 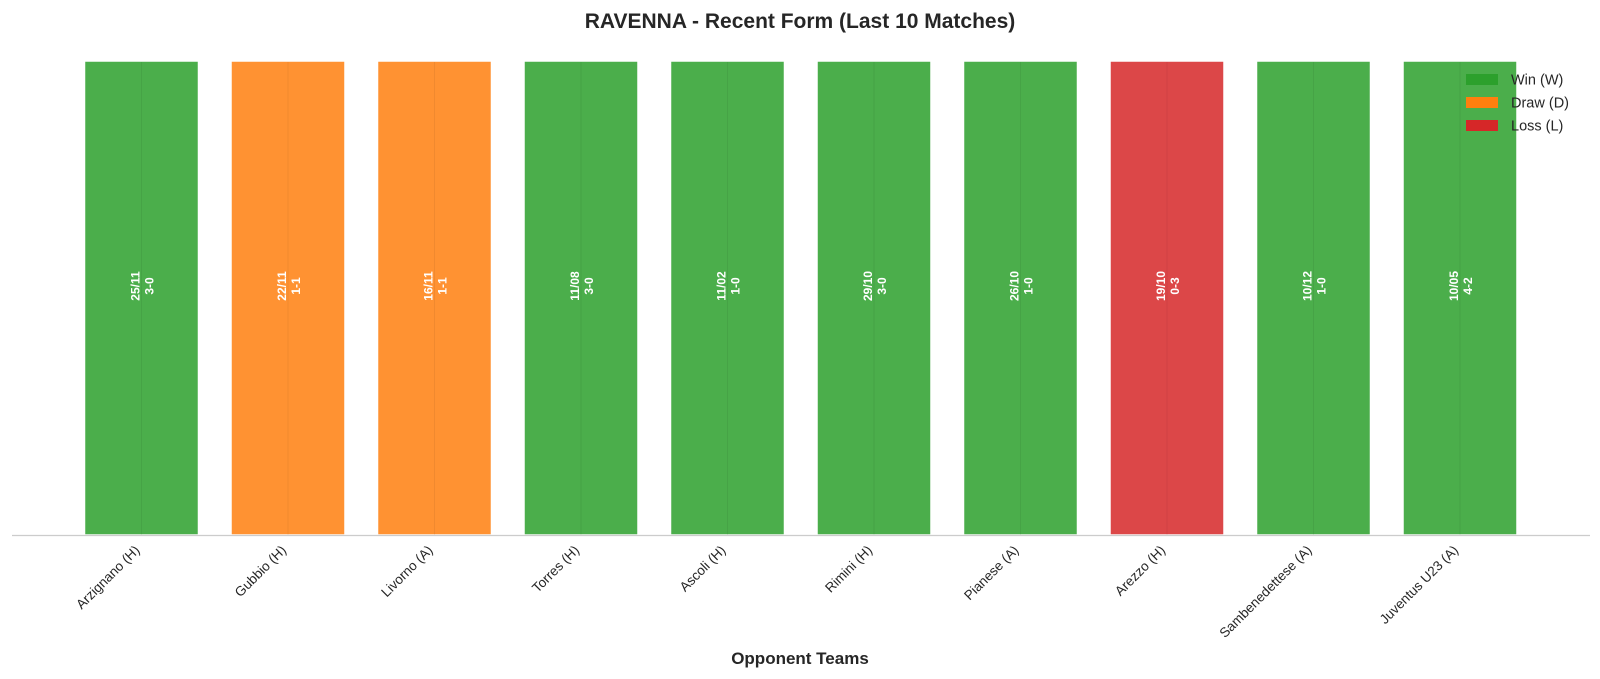 I want to click on x-tick-label: Torres (H), so click(x=555, y=569).